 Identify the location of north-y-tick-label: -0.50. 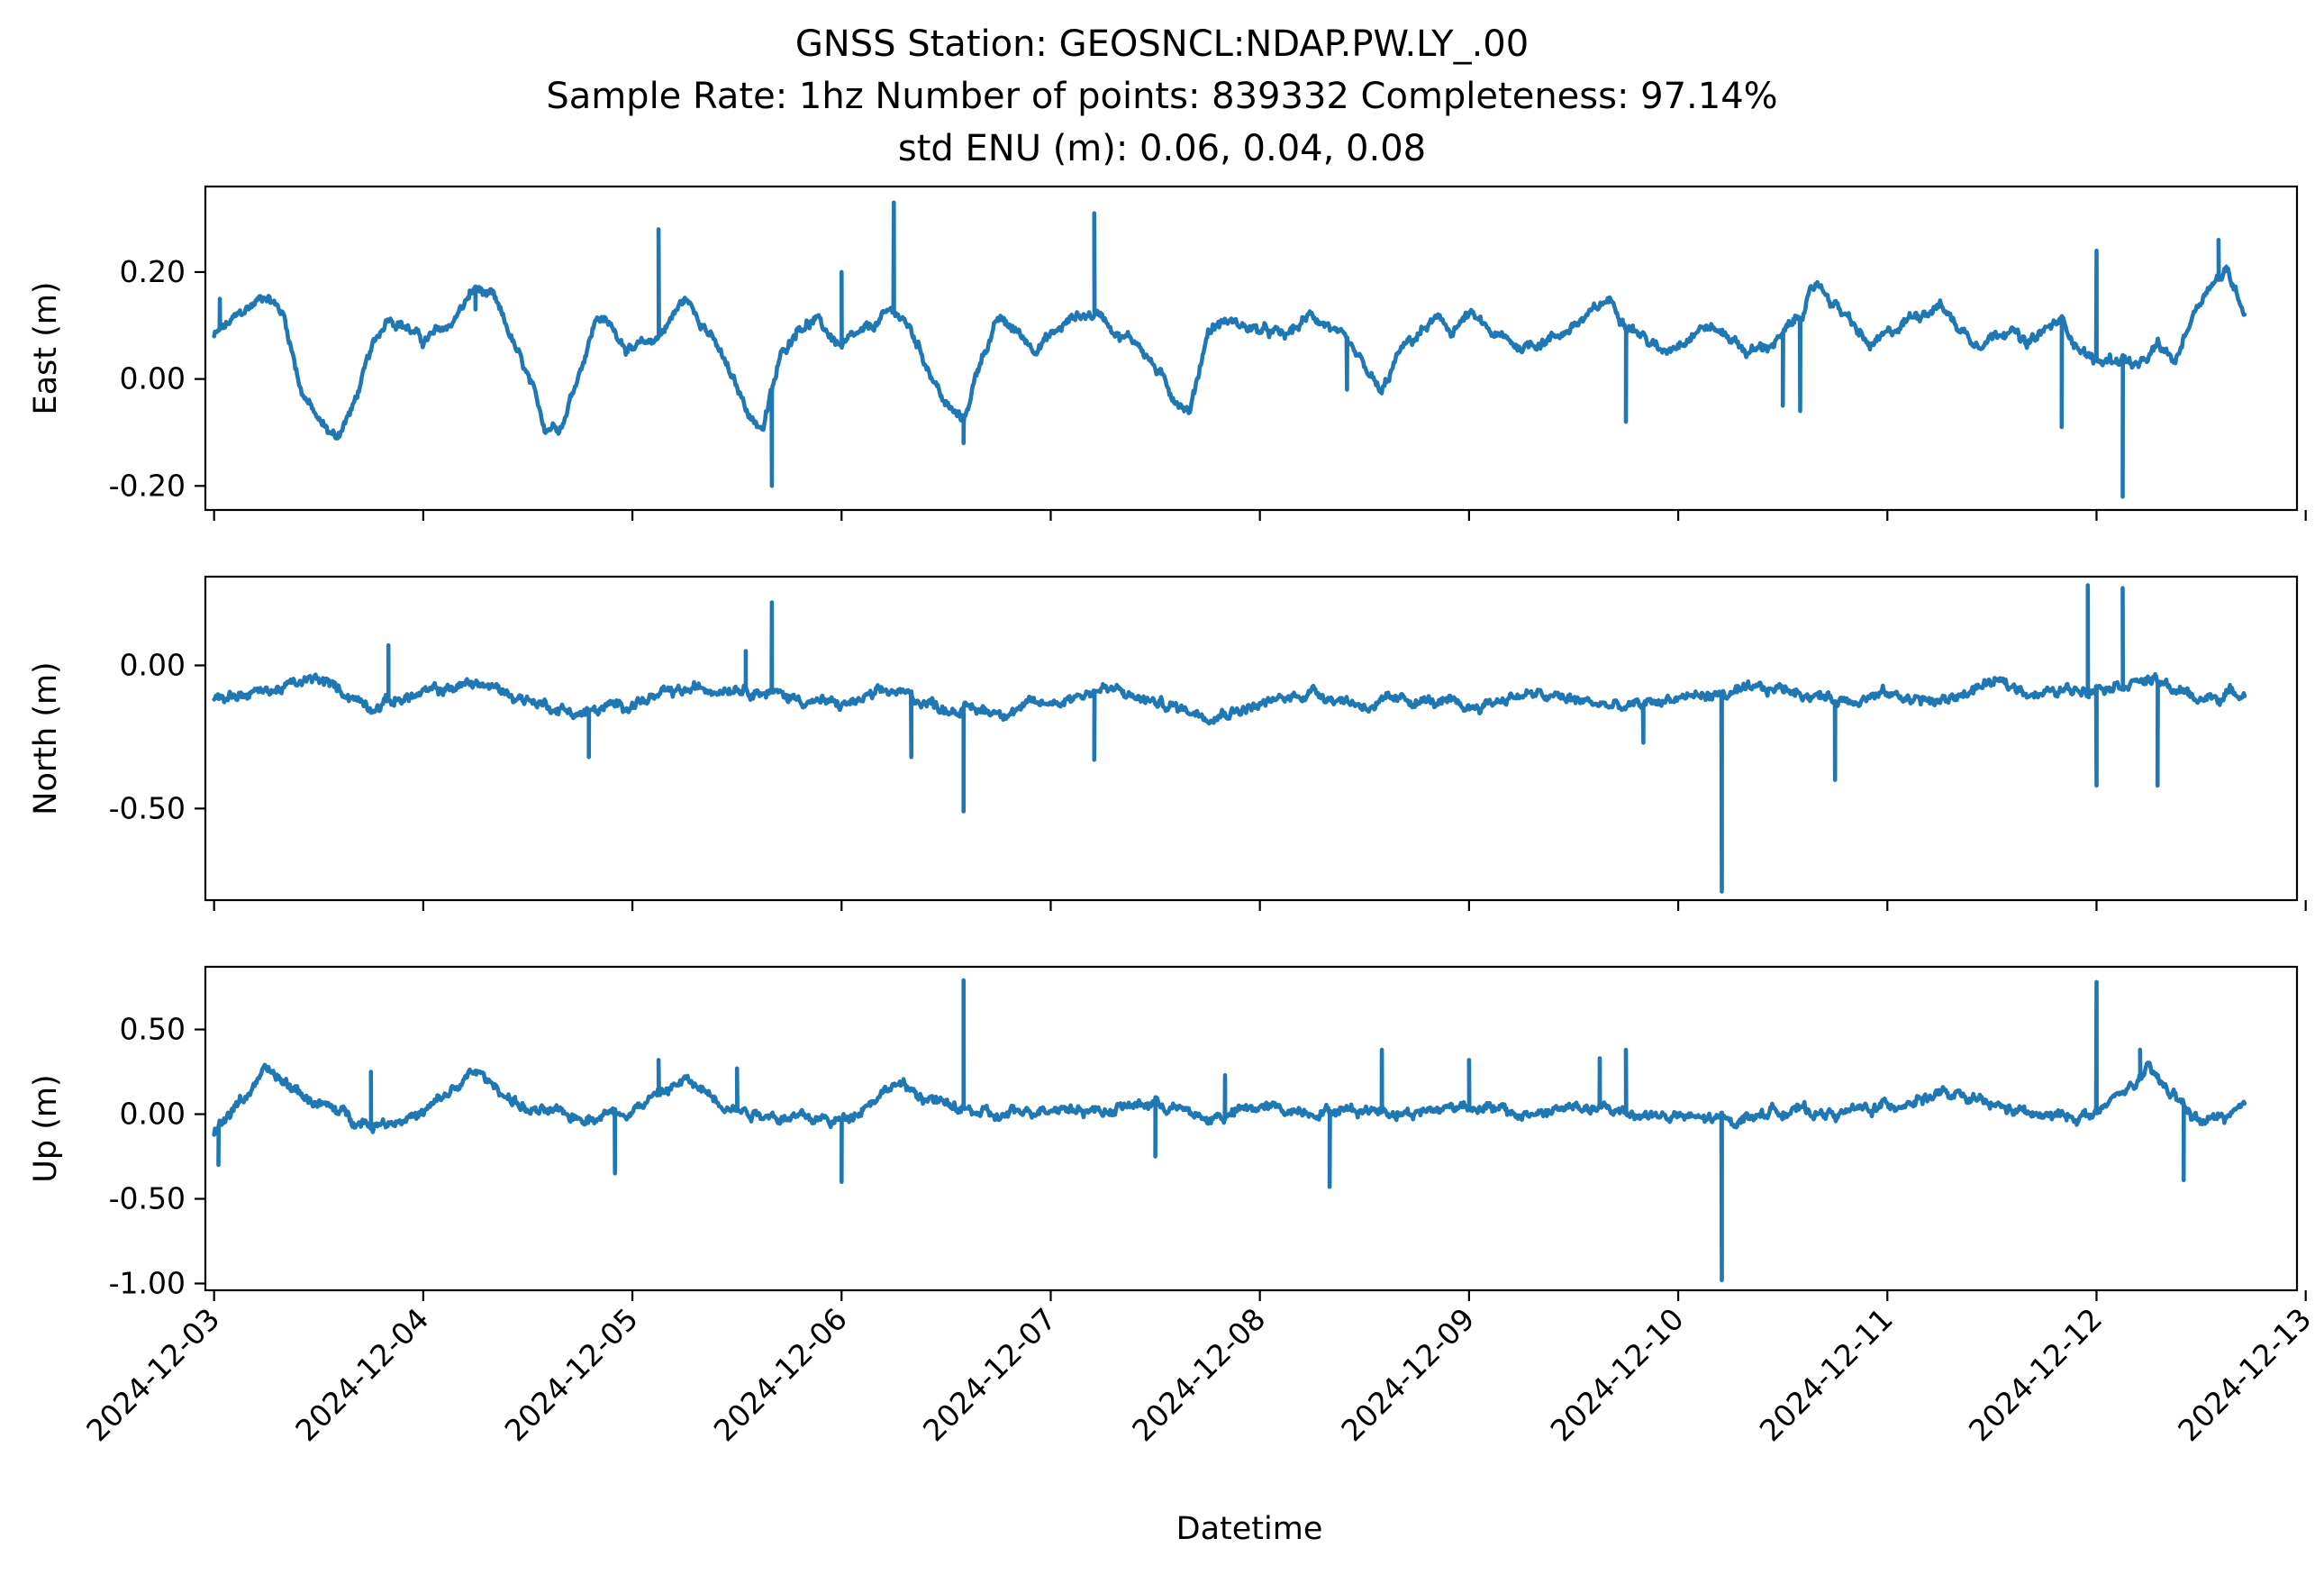
(148, 807).